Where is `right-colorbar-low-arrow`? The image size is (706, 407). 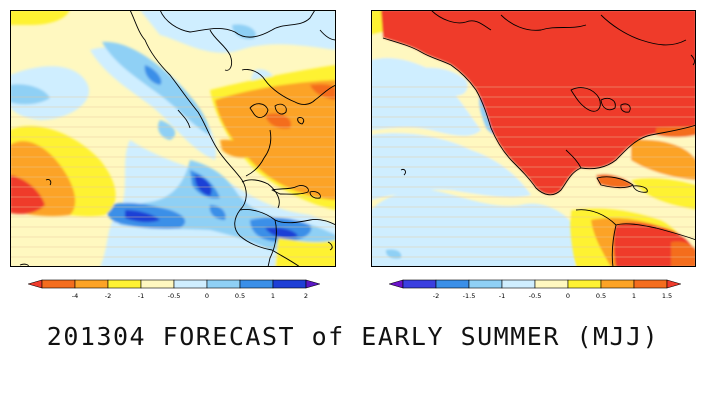
right-colorbar-low-arrow is located at coordinates (395, 284).